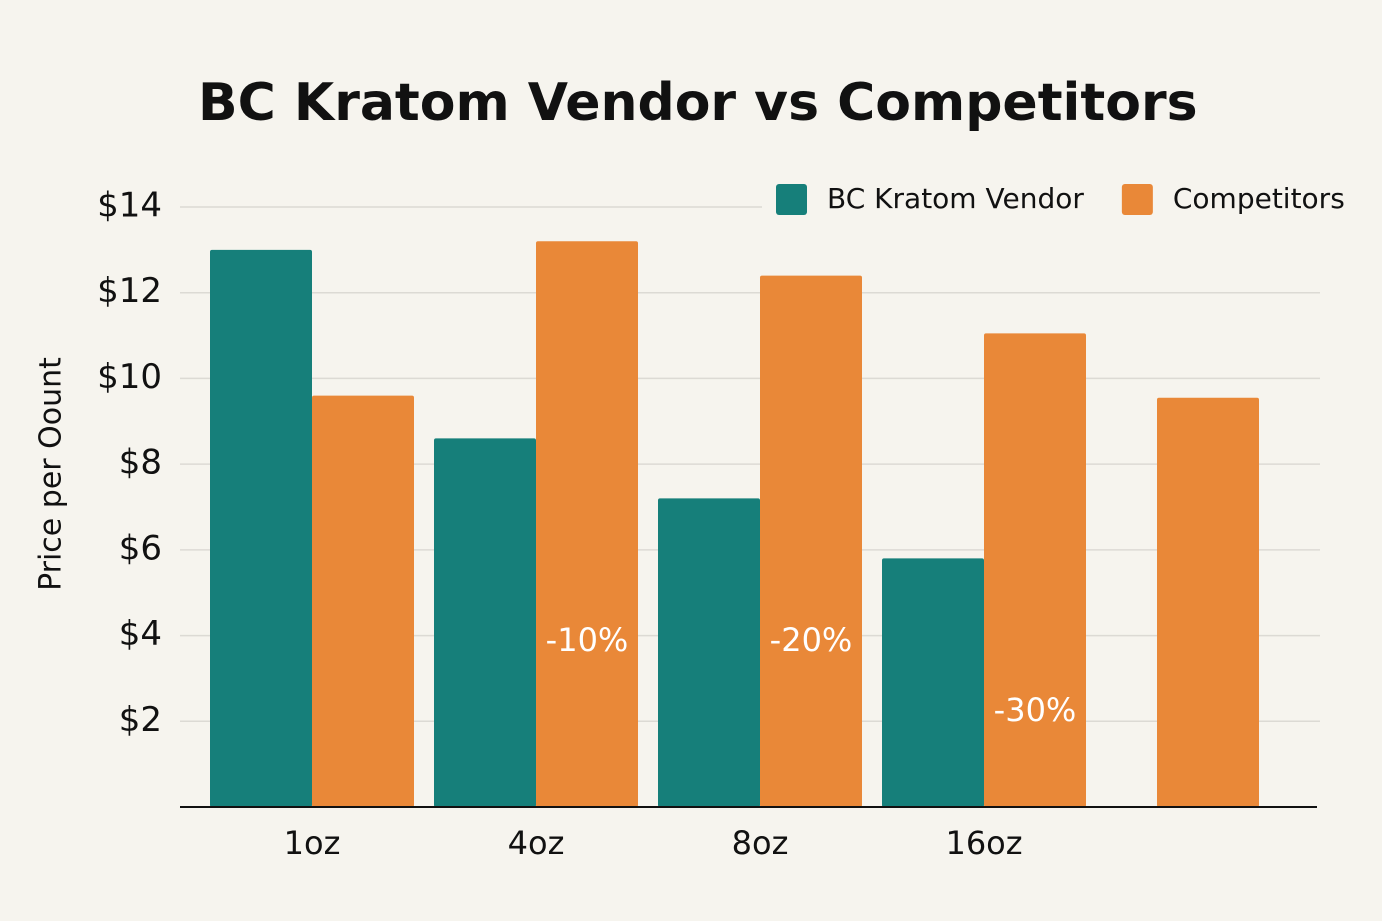  Describe the element at coordinates (140, 548) in the screenshot. I see `y-tick-label: $6` at that location.